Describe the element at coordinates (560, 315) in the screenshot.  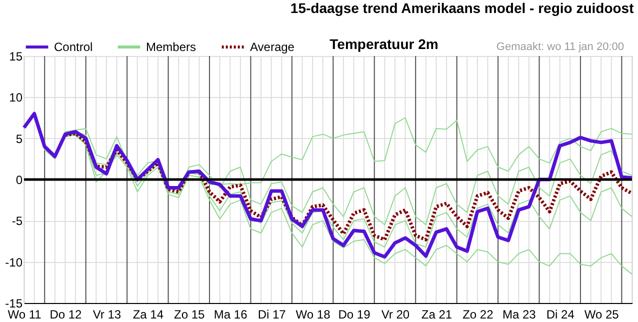
I see `x-tick-label: Di 24` at that location.